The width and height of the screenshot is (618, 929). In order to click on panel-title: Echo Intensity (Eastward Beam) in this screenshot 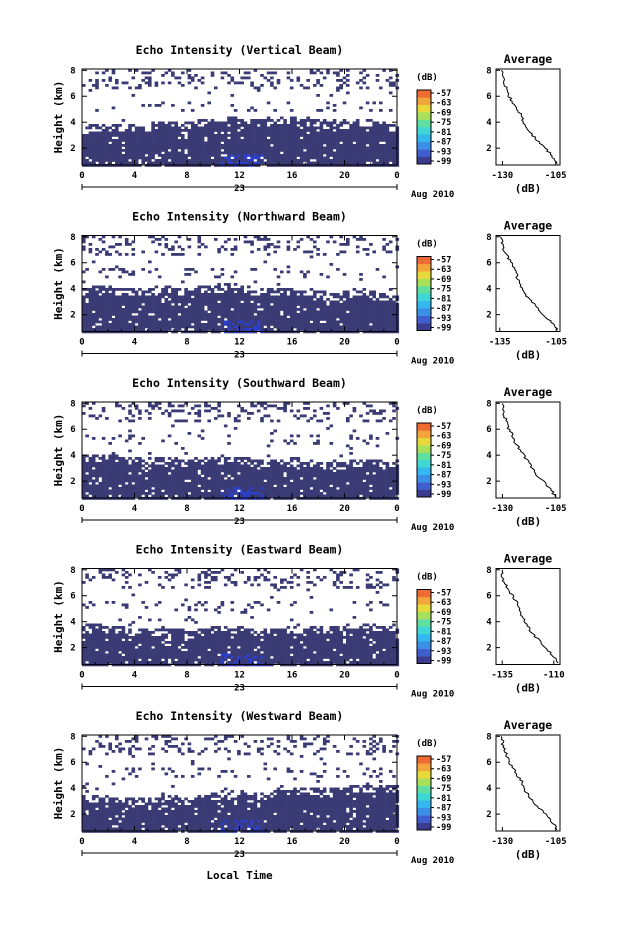, I will do `click(240, 550)`.